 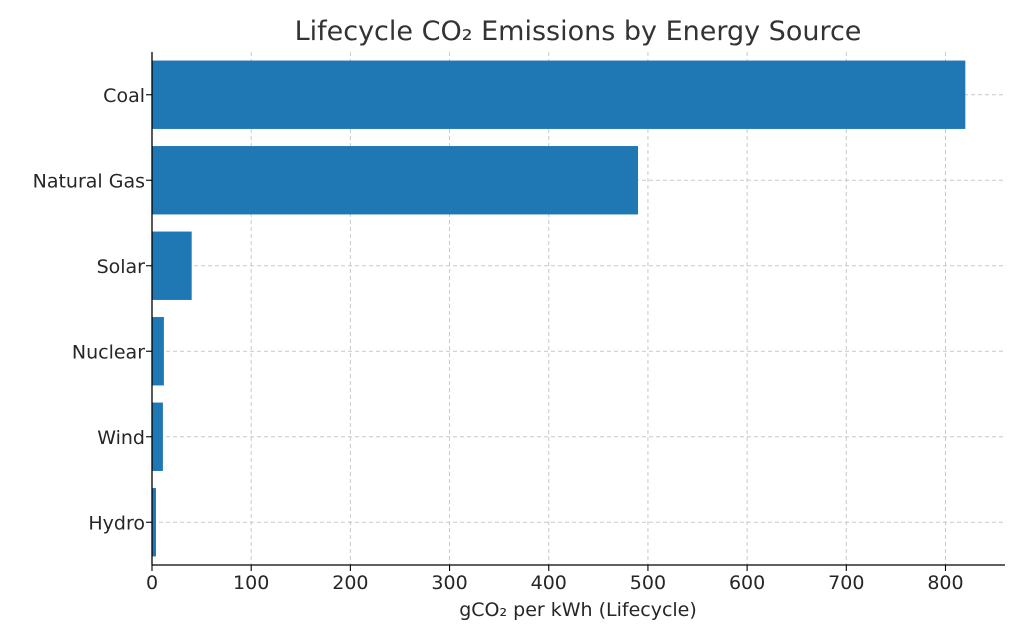 What do you see at coordinates (449, 583) in the screenshot?
I see `x-tick-label: 300` at bounding box center [449, 583].